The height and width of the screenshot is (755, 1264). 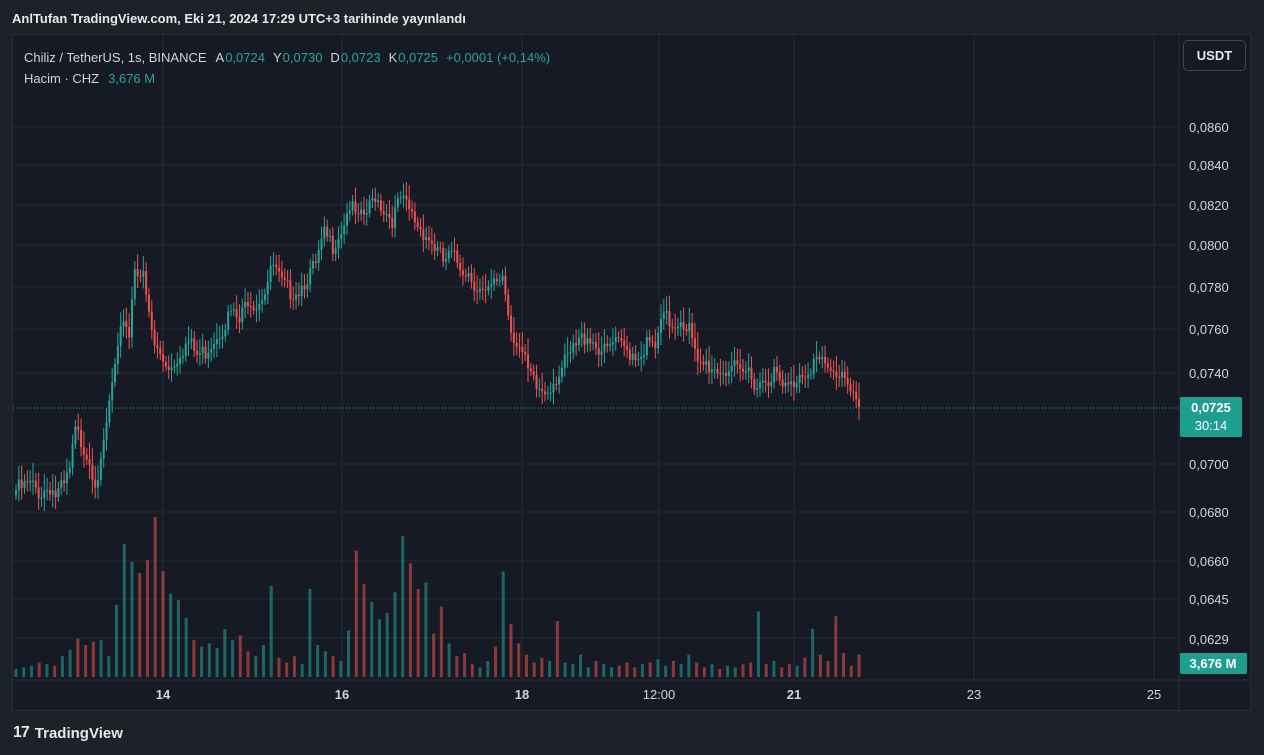 What do you see at coordinates (68, 733) in the screenshot?
I see `tradingview-logo: 17 TradingView` at bounding box center [68, 733].